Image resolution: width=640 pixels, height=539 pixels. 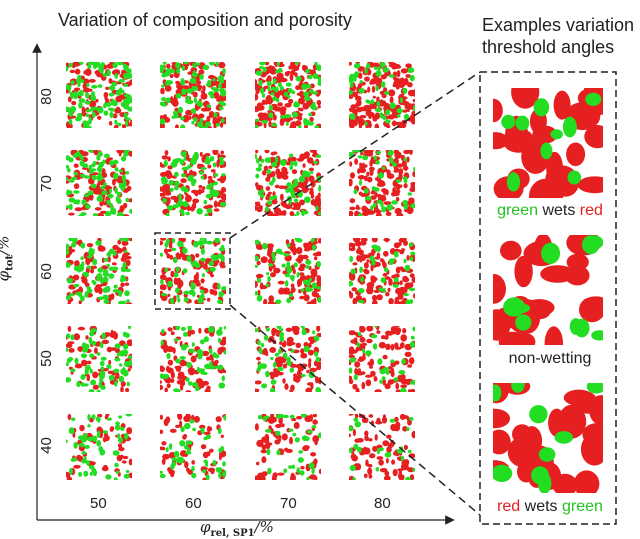 I want to click on caption3-part2: wets, so click(x=541, y=506).